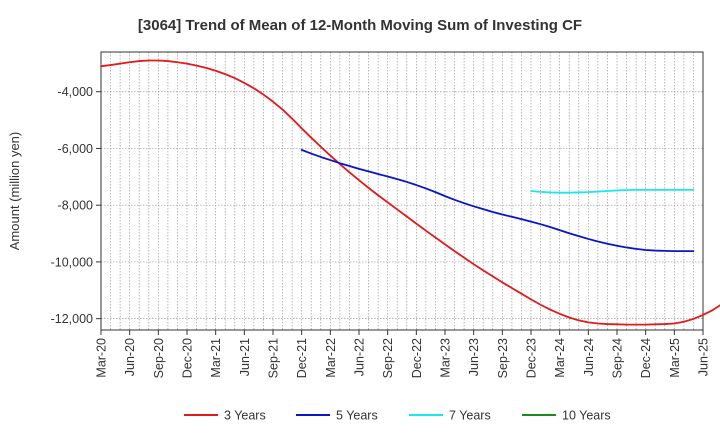  Describe the element at coordinates (245, 357) in the screenshot. I see `x-tick-label: Jun-21` at that location.